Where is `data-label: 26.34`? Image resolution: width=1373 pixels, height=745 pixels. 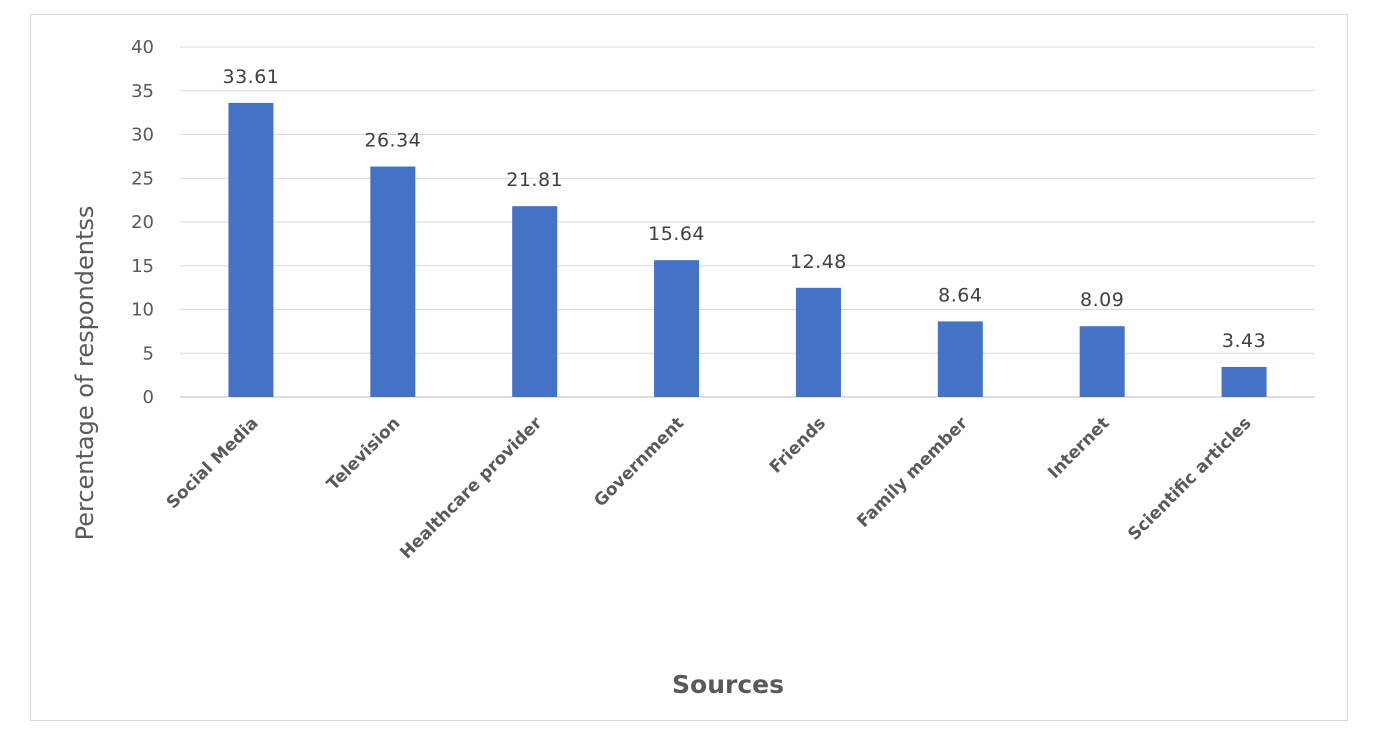
data-label: 26.34 is located at coordinates (392, 141).